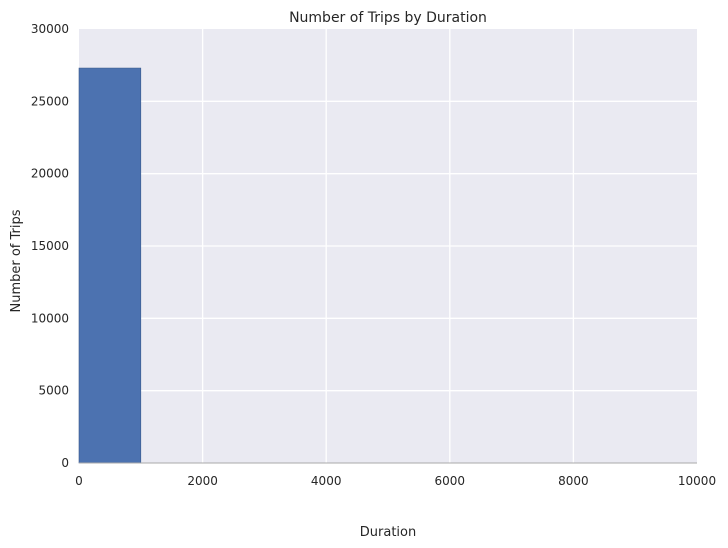  What do you see at coordinates (50, 101) in the screenshot?
I see `y-tick-label: 25000` at bounding box center [50, 101].